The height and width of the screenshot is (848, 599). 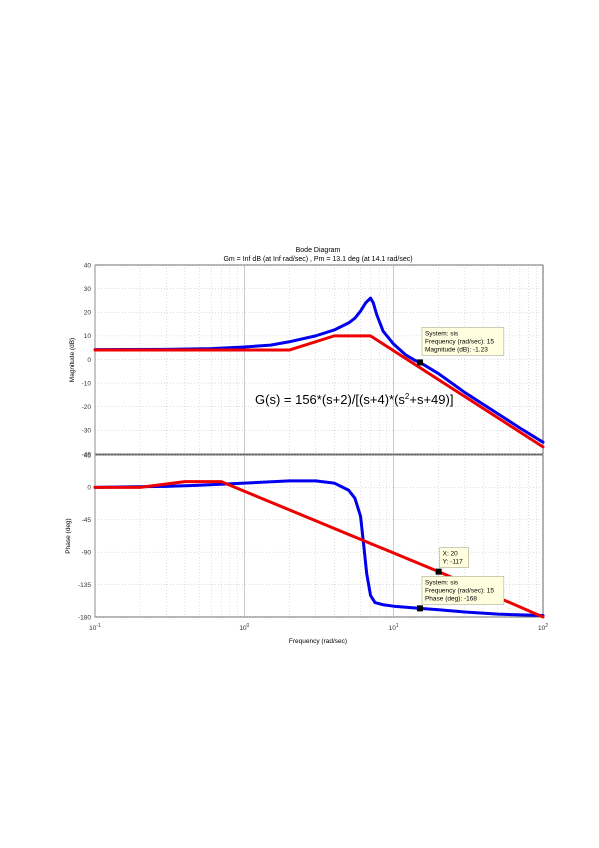 What do you see at coordinates (459, 590) in the screenshot?
I see `phase-datatip-text: Frequency (rad/sec): 15` at bounding box center [459, 590].